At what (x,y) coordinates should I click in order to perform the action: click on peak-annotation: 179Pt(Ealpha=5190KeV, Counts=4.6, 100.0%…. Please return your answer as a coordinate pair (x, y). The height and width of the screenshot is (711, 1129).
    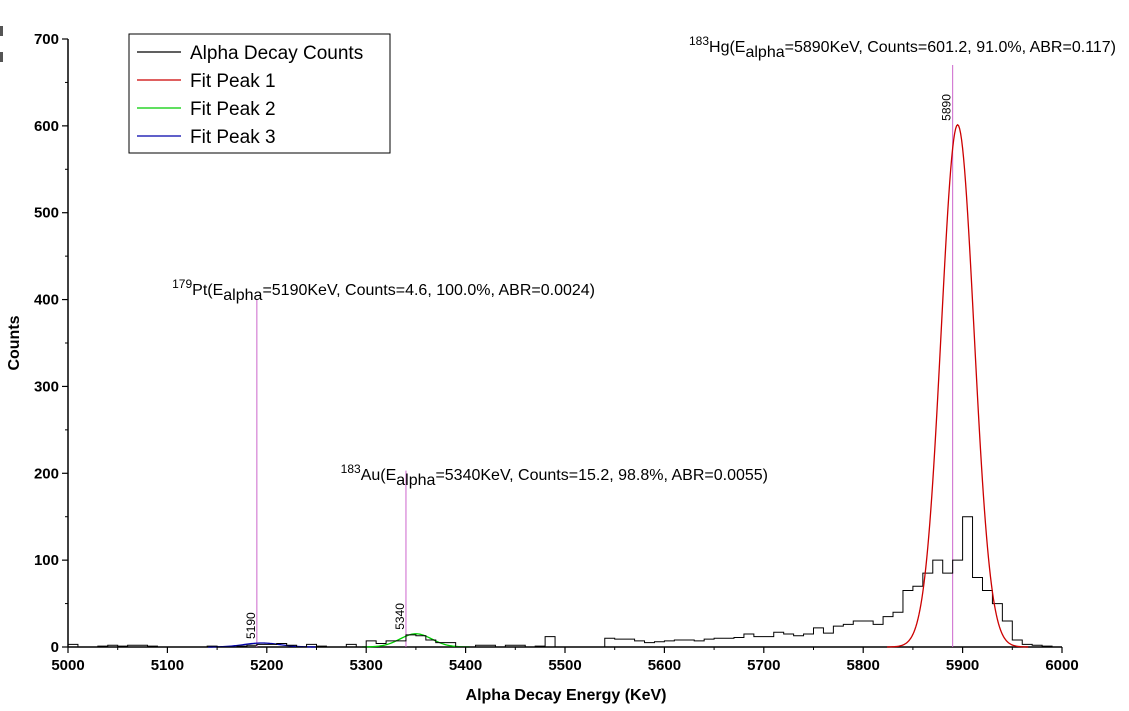
    Looking at the image, I should click on (383, 290).